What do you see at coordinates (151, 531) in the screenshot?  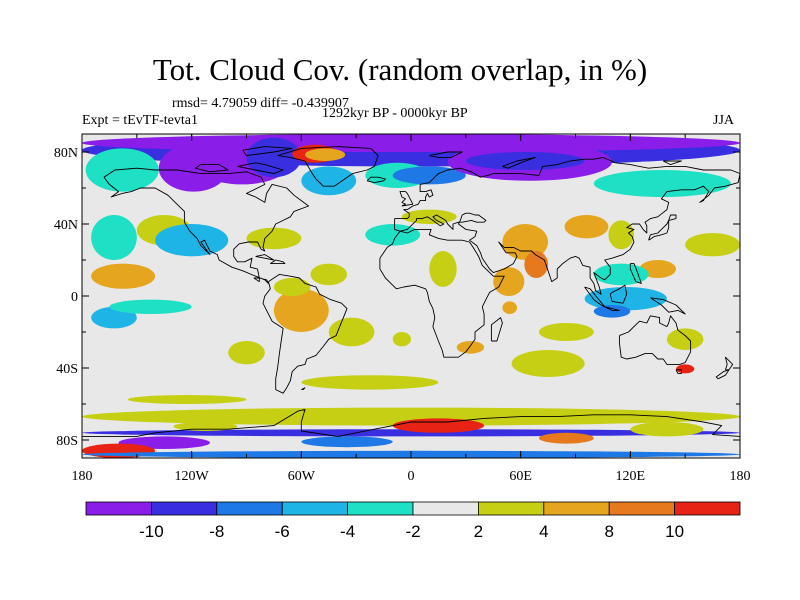 I see `colorbar-label: -10` at bounding box center [151, 531].